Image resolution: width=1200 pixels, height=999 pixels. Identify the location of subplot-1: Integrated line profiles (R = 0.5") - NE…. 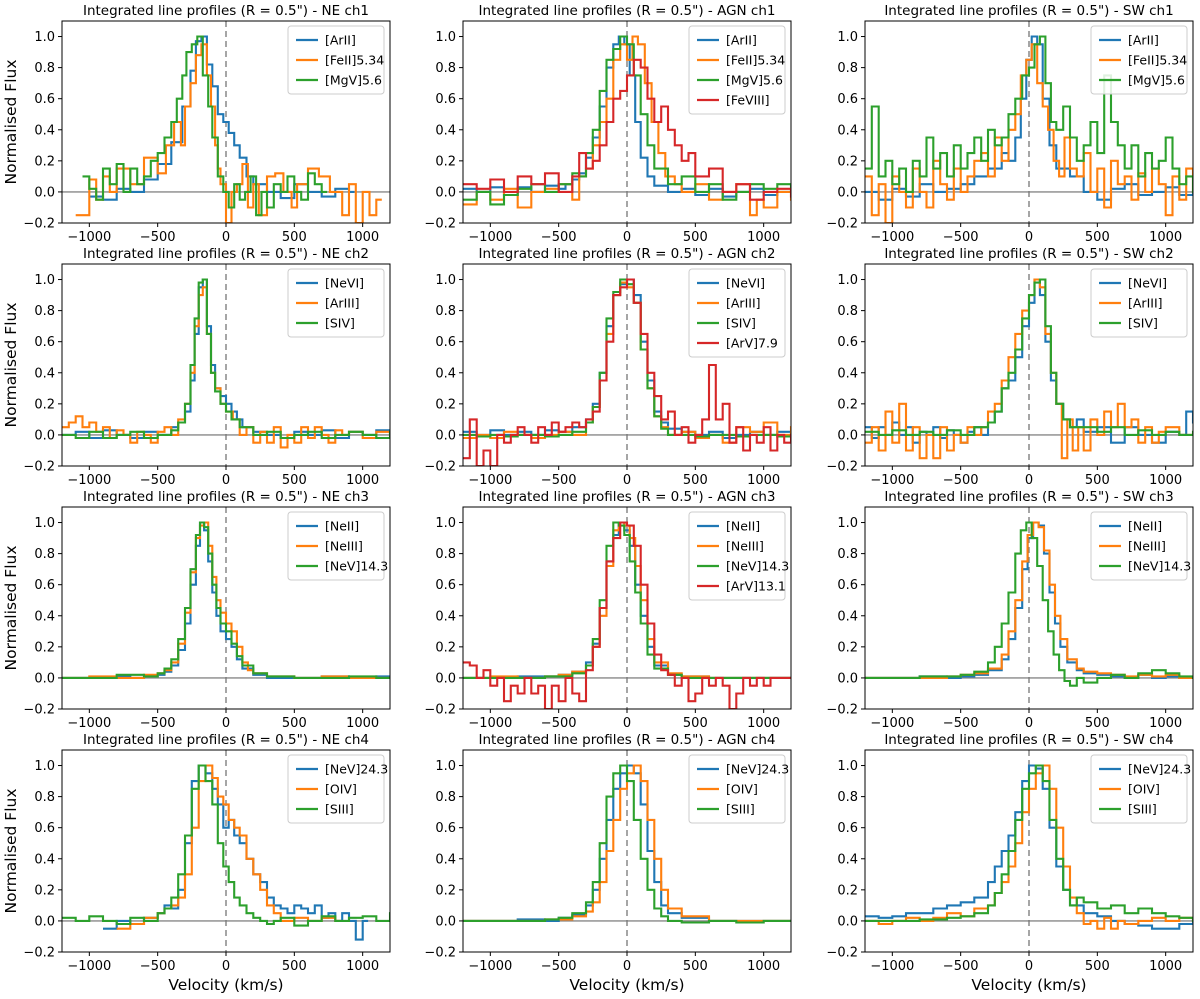
(196, 124).